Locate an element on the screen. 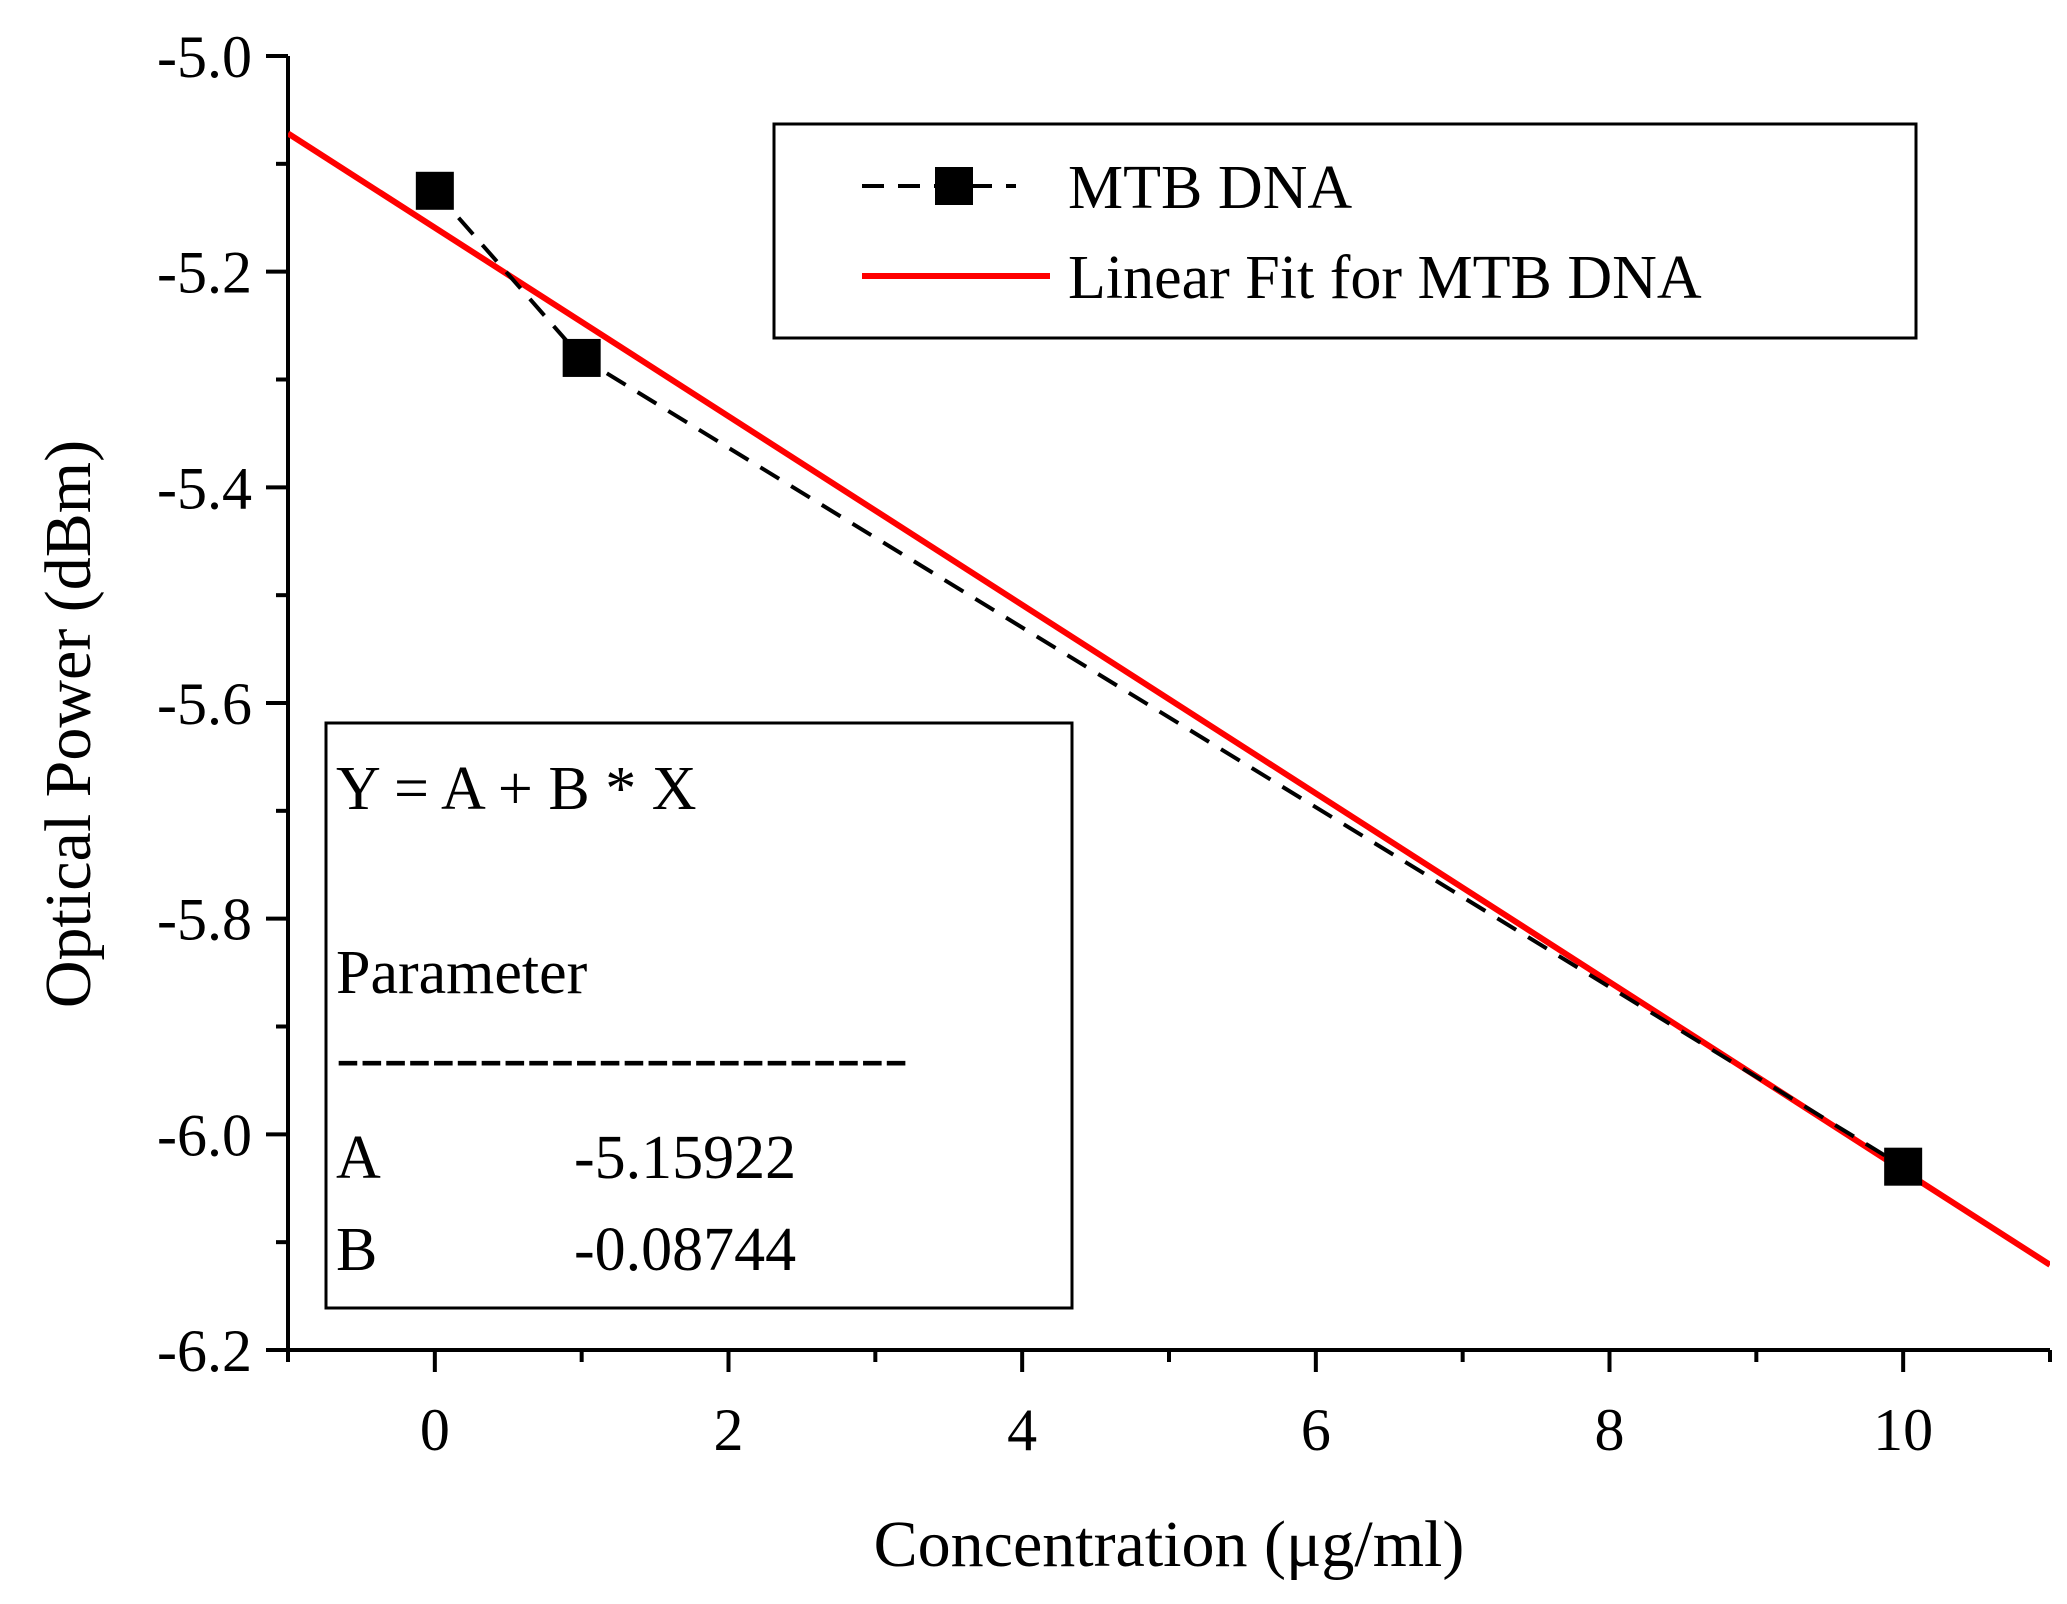 The height and width of the screenshot is (1604, 2067). legend-label-mtb-dna: MTB DNA is located at coordinates (1210, 188).